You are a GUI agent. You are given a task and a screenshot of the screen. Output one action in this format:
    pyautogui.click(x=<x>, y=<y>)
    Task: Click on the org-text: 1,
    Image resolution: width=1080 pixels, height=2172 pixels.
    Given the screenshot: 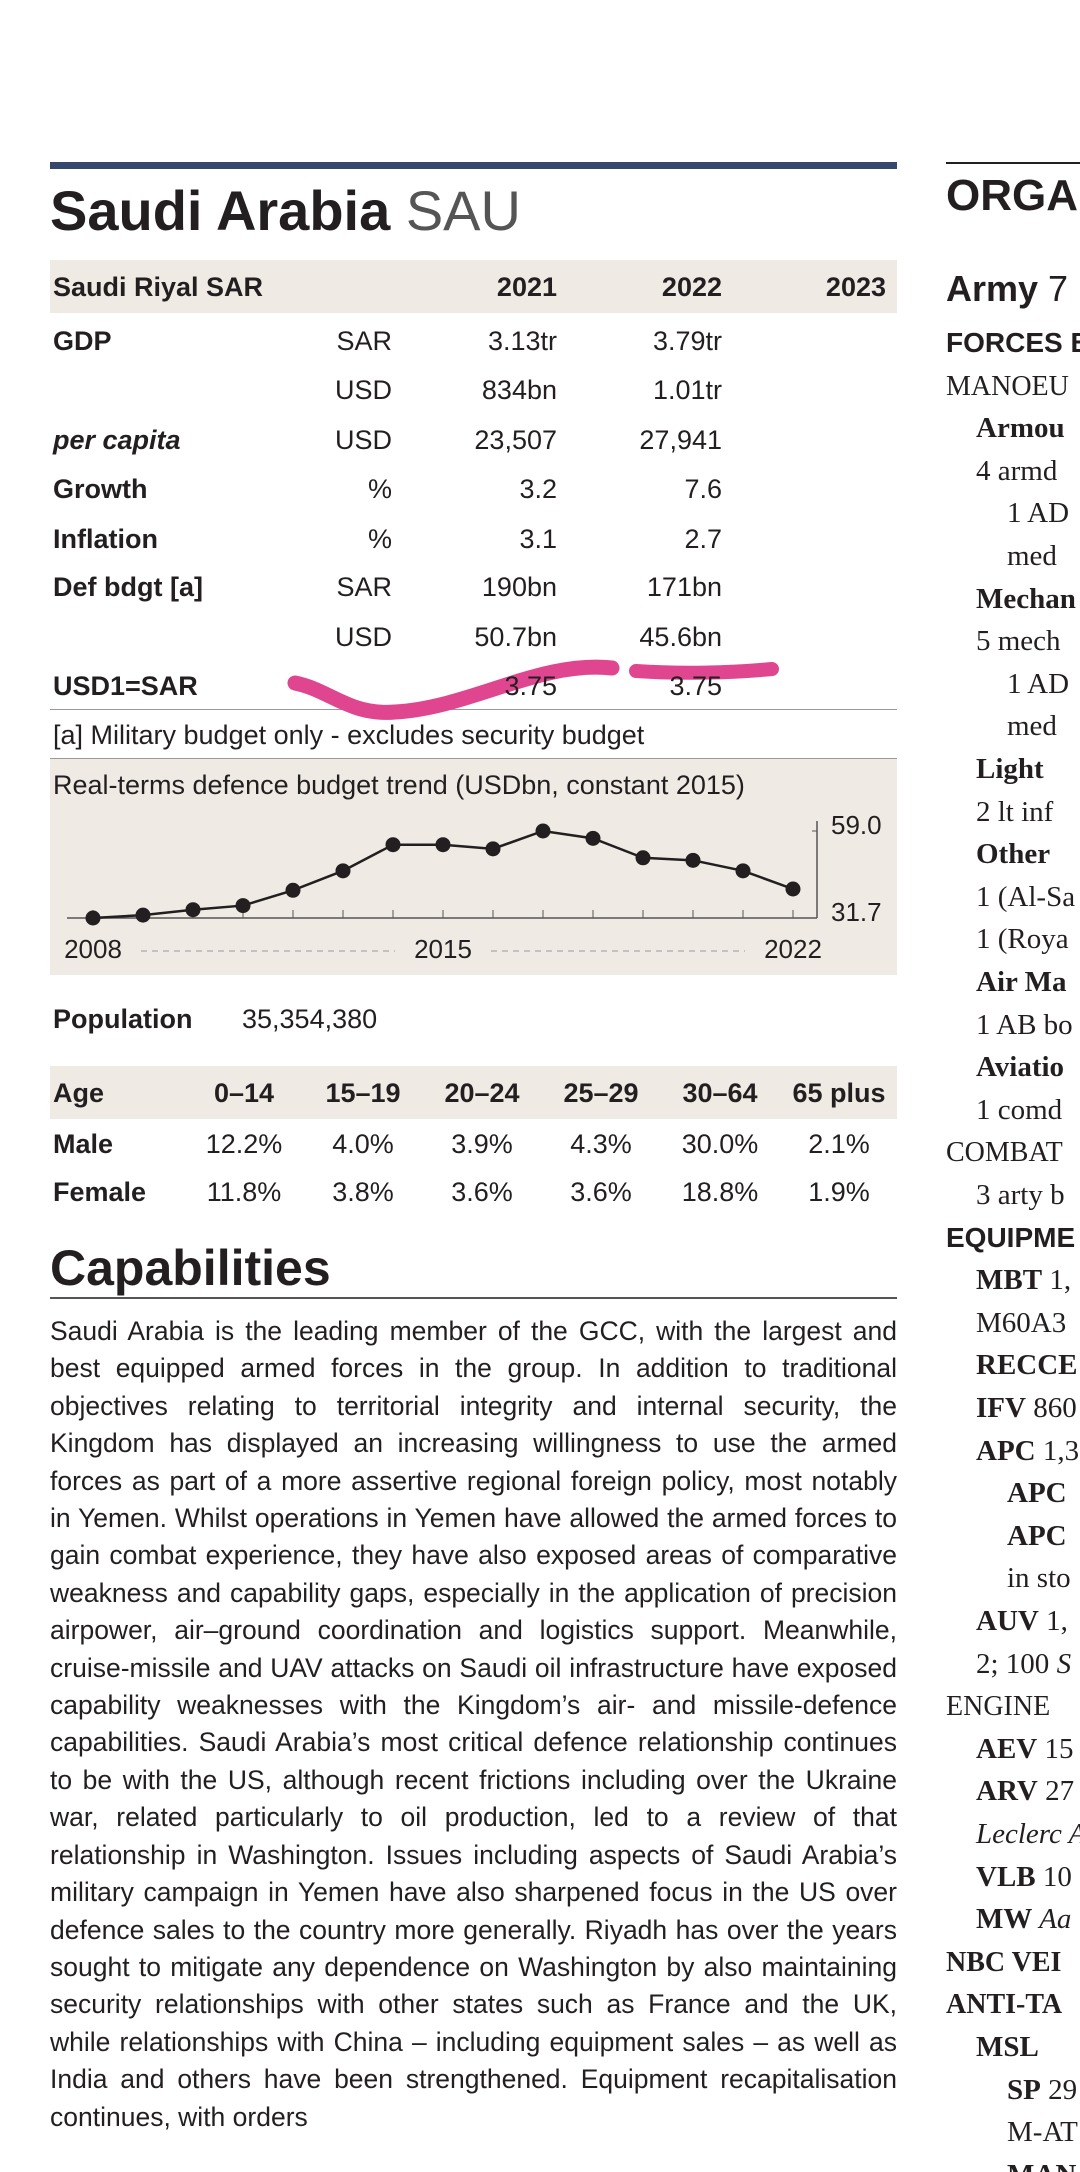 What is the action you would take?
    pyautogui.click(x=1053, y=1621)
    